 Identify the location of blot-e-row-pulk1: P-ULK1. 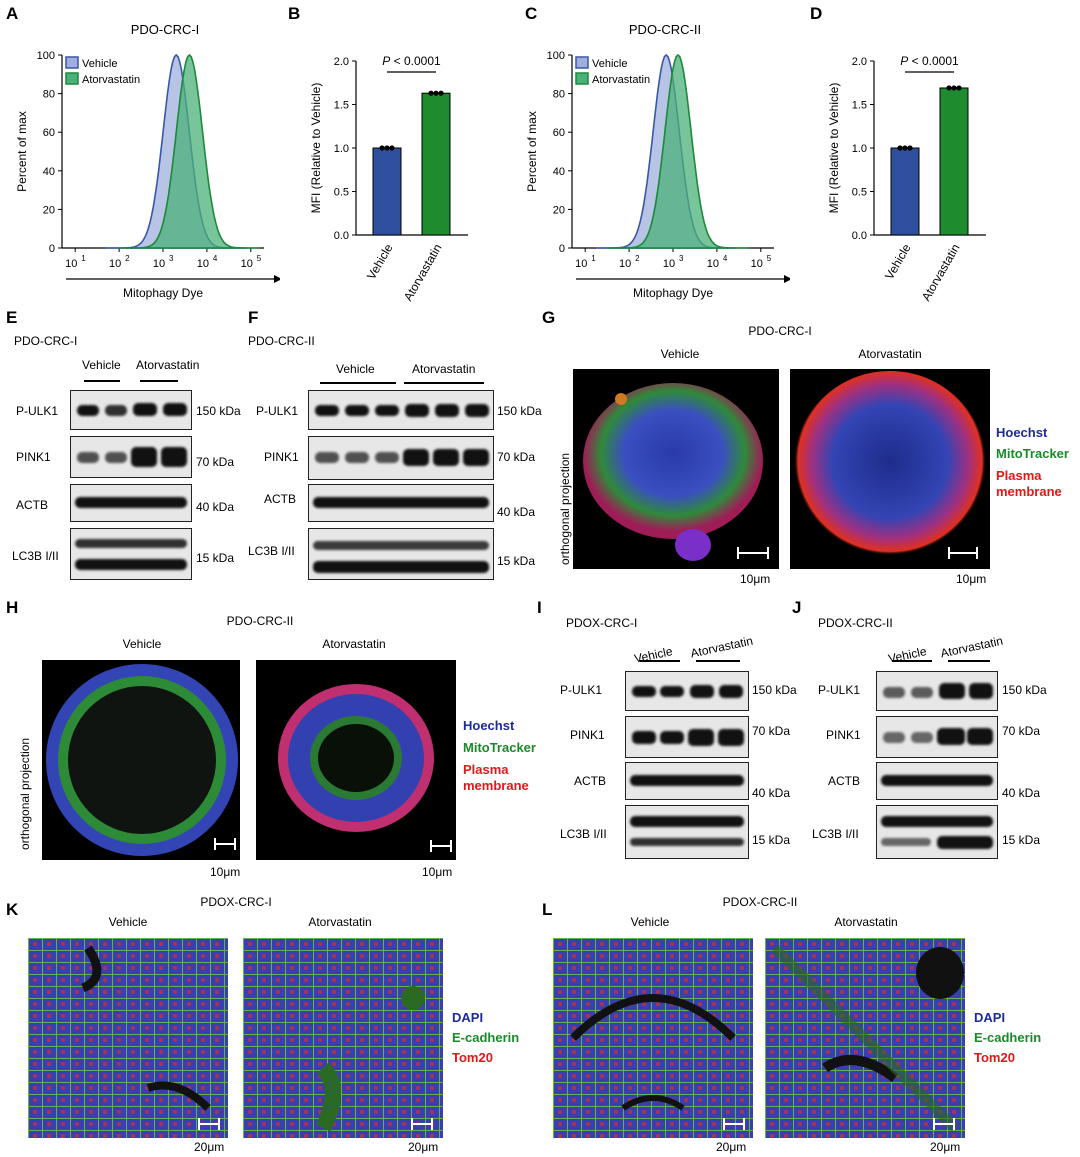
(37, 411).